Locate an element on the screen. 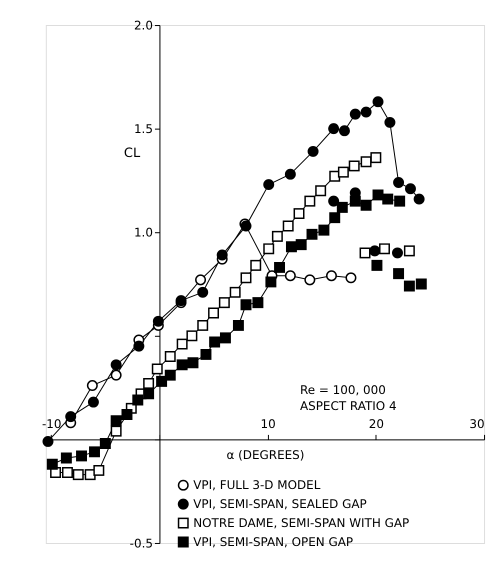 This screenshot has height=570, width=497. legend-label: VPI, SEMI-SPAN, SEALED GAP is located at coordinates (280, 504).